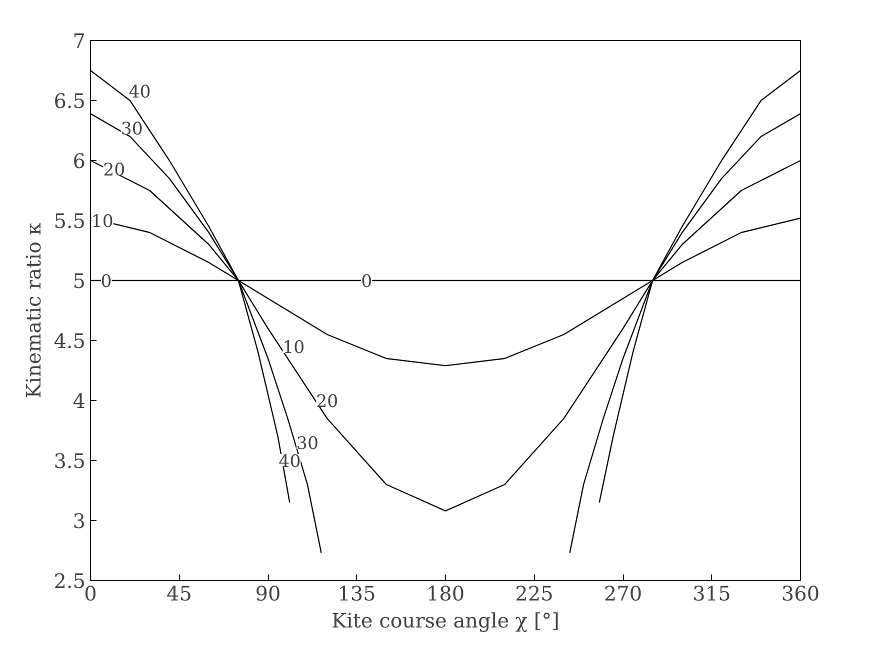 The height and width of the screenshot is (661, 878). I want to click on x-tick-label: 225, so click(534, 594).